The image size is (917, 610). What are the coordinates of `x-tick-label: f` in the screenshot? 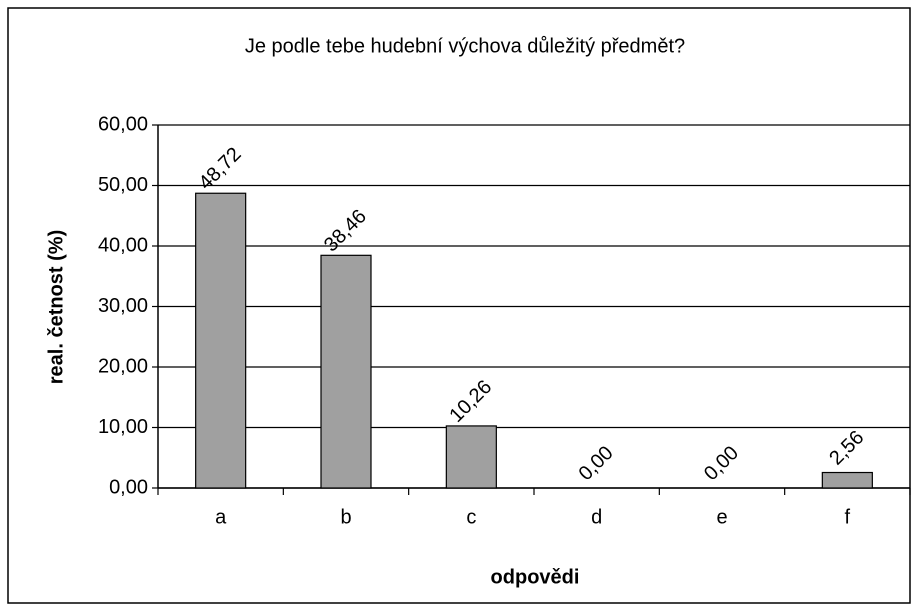 It's located at (848, 517).